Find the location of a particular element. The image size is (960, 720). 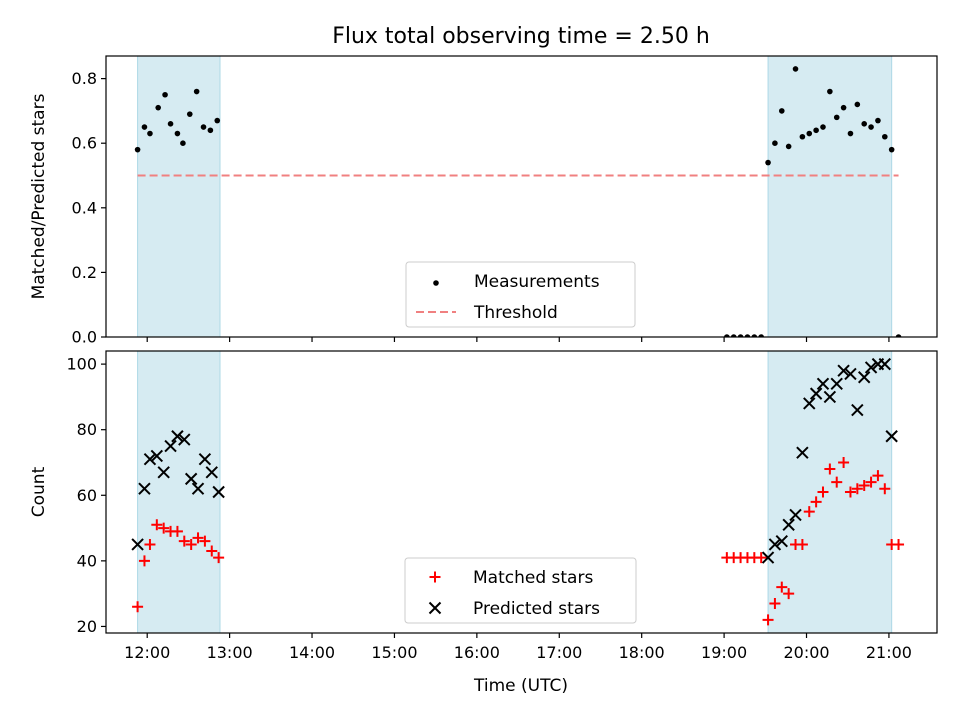

chart-title: Flux total observing time = 2.50 h is located at coordinates (521, 36).